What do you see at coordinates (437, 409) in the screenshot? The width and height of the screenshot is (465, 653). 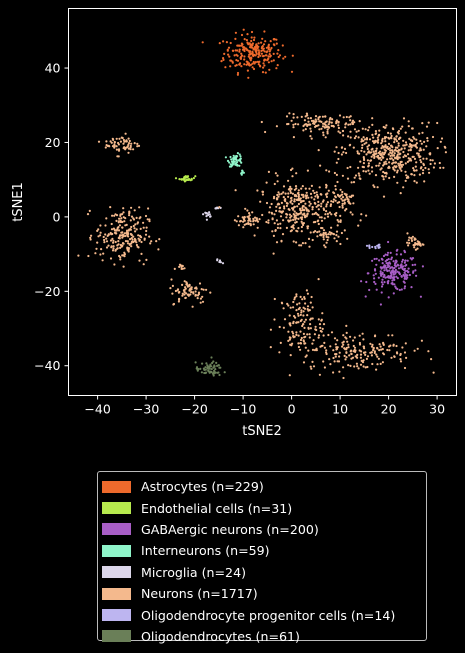 I see `x-tick-label: 30` at bounding box center [437, 409].